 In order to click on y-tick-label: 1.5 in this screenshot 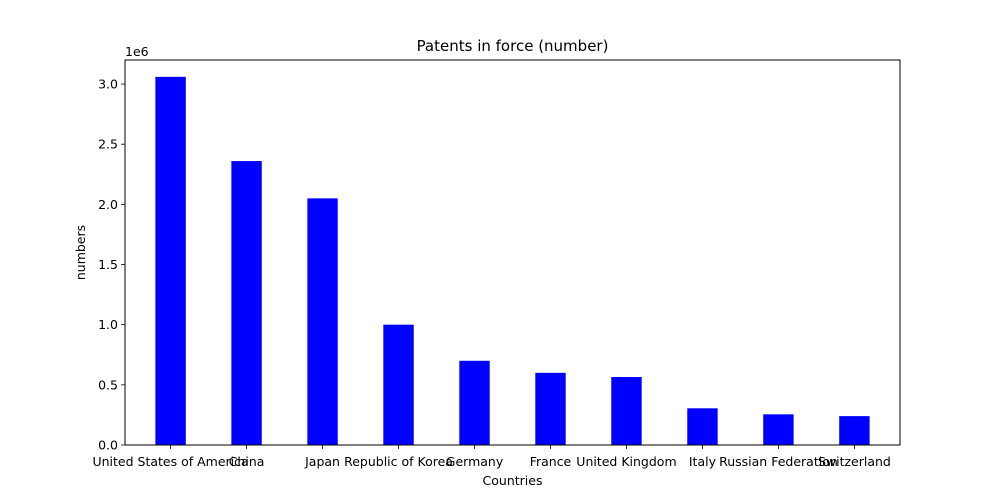, I will do `click(108, 264)`.